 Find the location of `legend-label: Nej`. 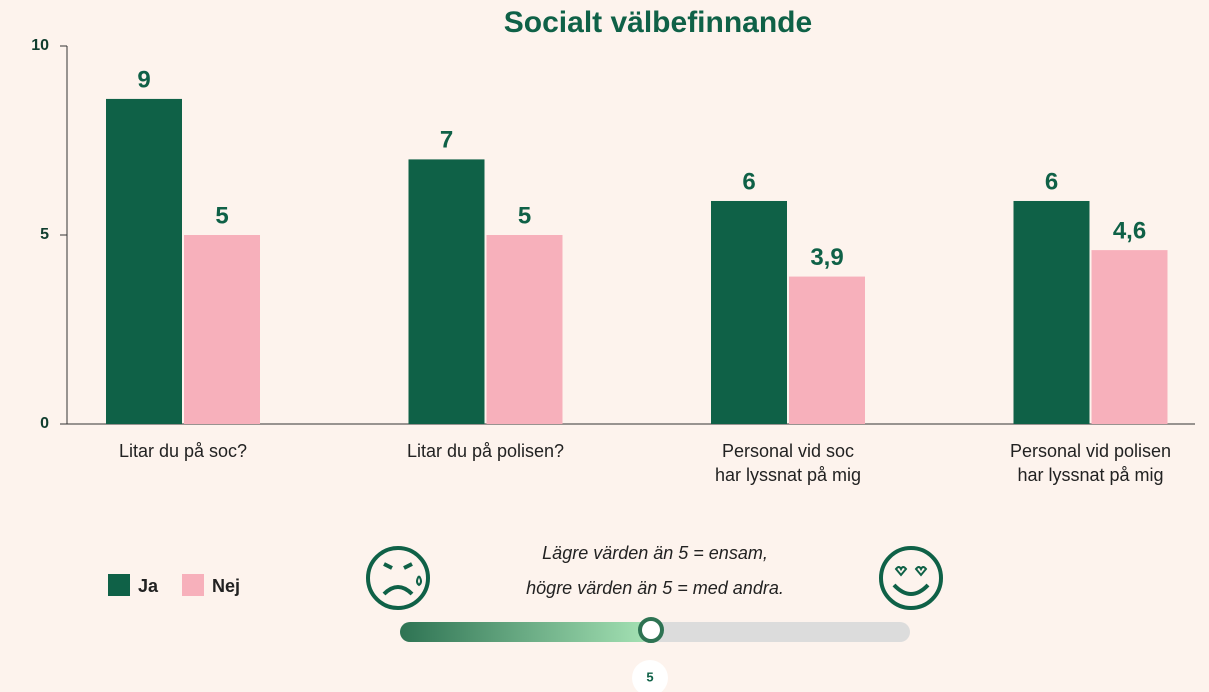

legend-label: Nej is located at coordinates (226, 586).